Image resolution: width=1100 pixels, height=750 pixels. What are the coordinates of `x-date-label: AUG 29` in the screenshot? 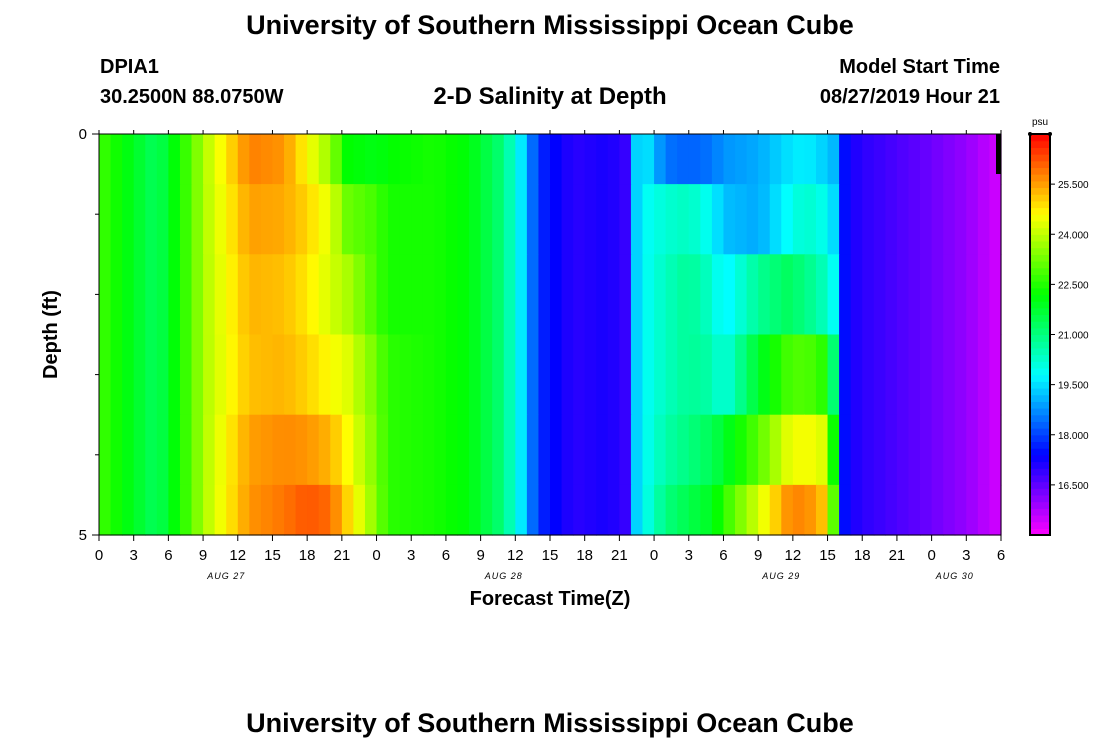 It's located at (780, 576).